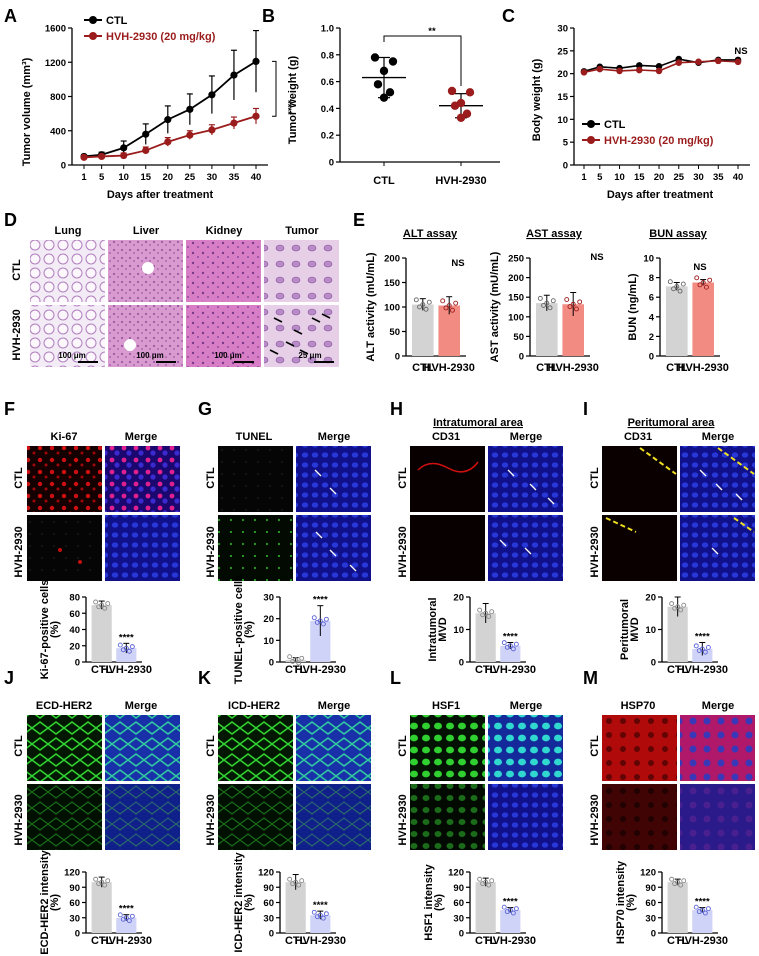  Describe the element at coordinates (717, 479) in the screenshot. I see `I-img-ctl-merge` at that location.